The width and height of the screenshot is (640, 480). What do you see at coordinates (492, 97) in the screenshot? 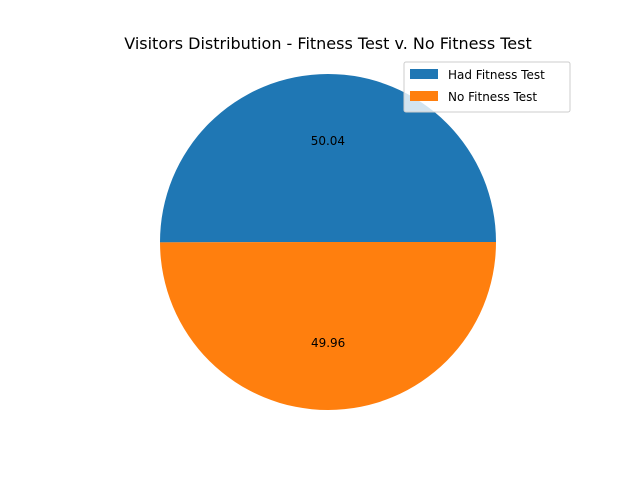
I see `legend-label-2: No Fitness Test` at bounding box center [492, 97].